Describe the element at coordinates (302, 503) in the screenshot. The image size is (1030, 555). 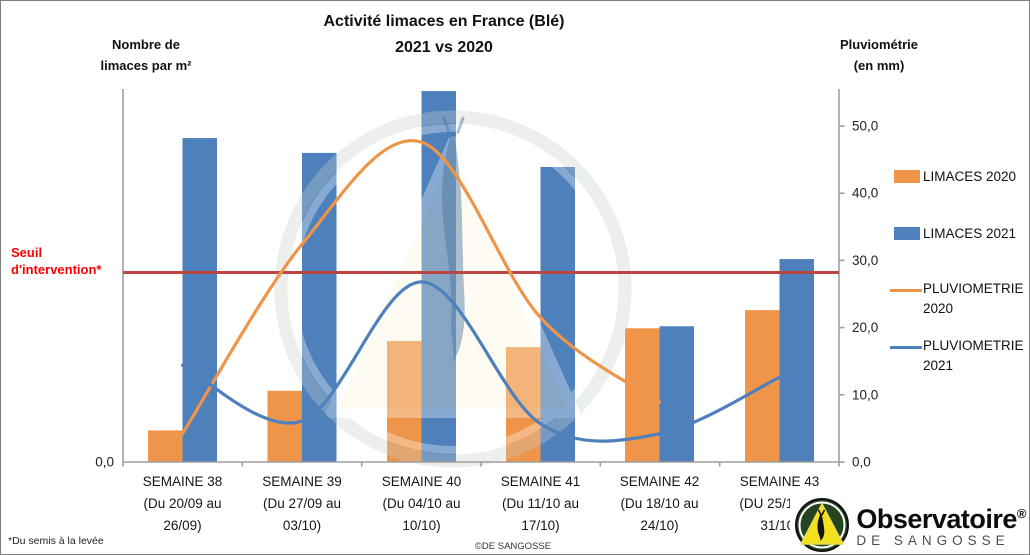
I see `x-axis-label-semaine-39: SEMAINE 39 (Du 27/09 au 03/10)` at that location.